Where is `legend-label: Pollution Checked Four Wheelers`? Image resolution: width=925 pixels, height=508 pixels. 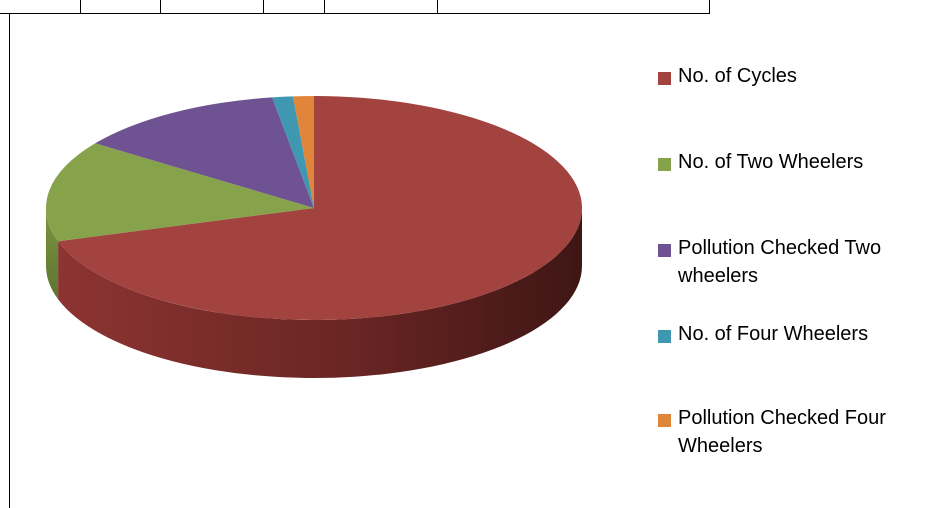
legend-label: Pollution Checked Four Wheelers is located at coordinates (782, 432).